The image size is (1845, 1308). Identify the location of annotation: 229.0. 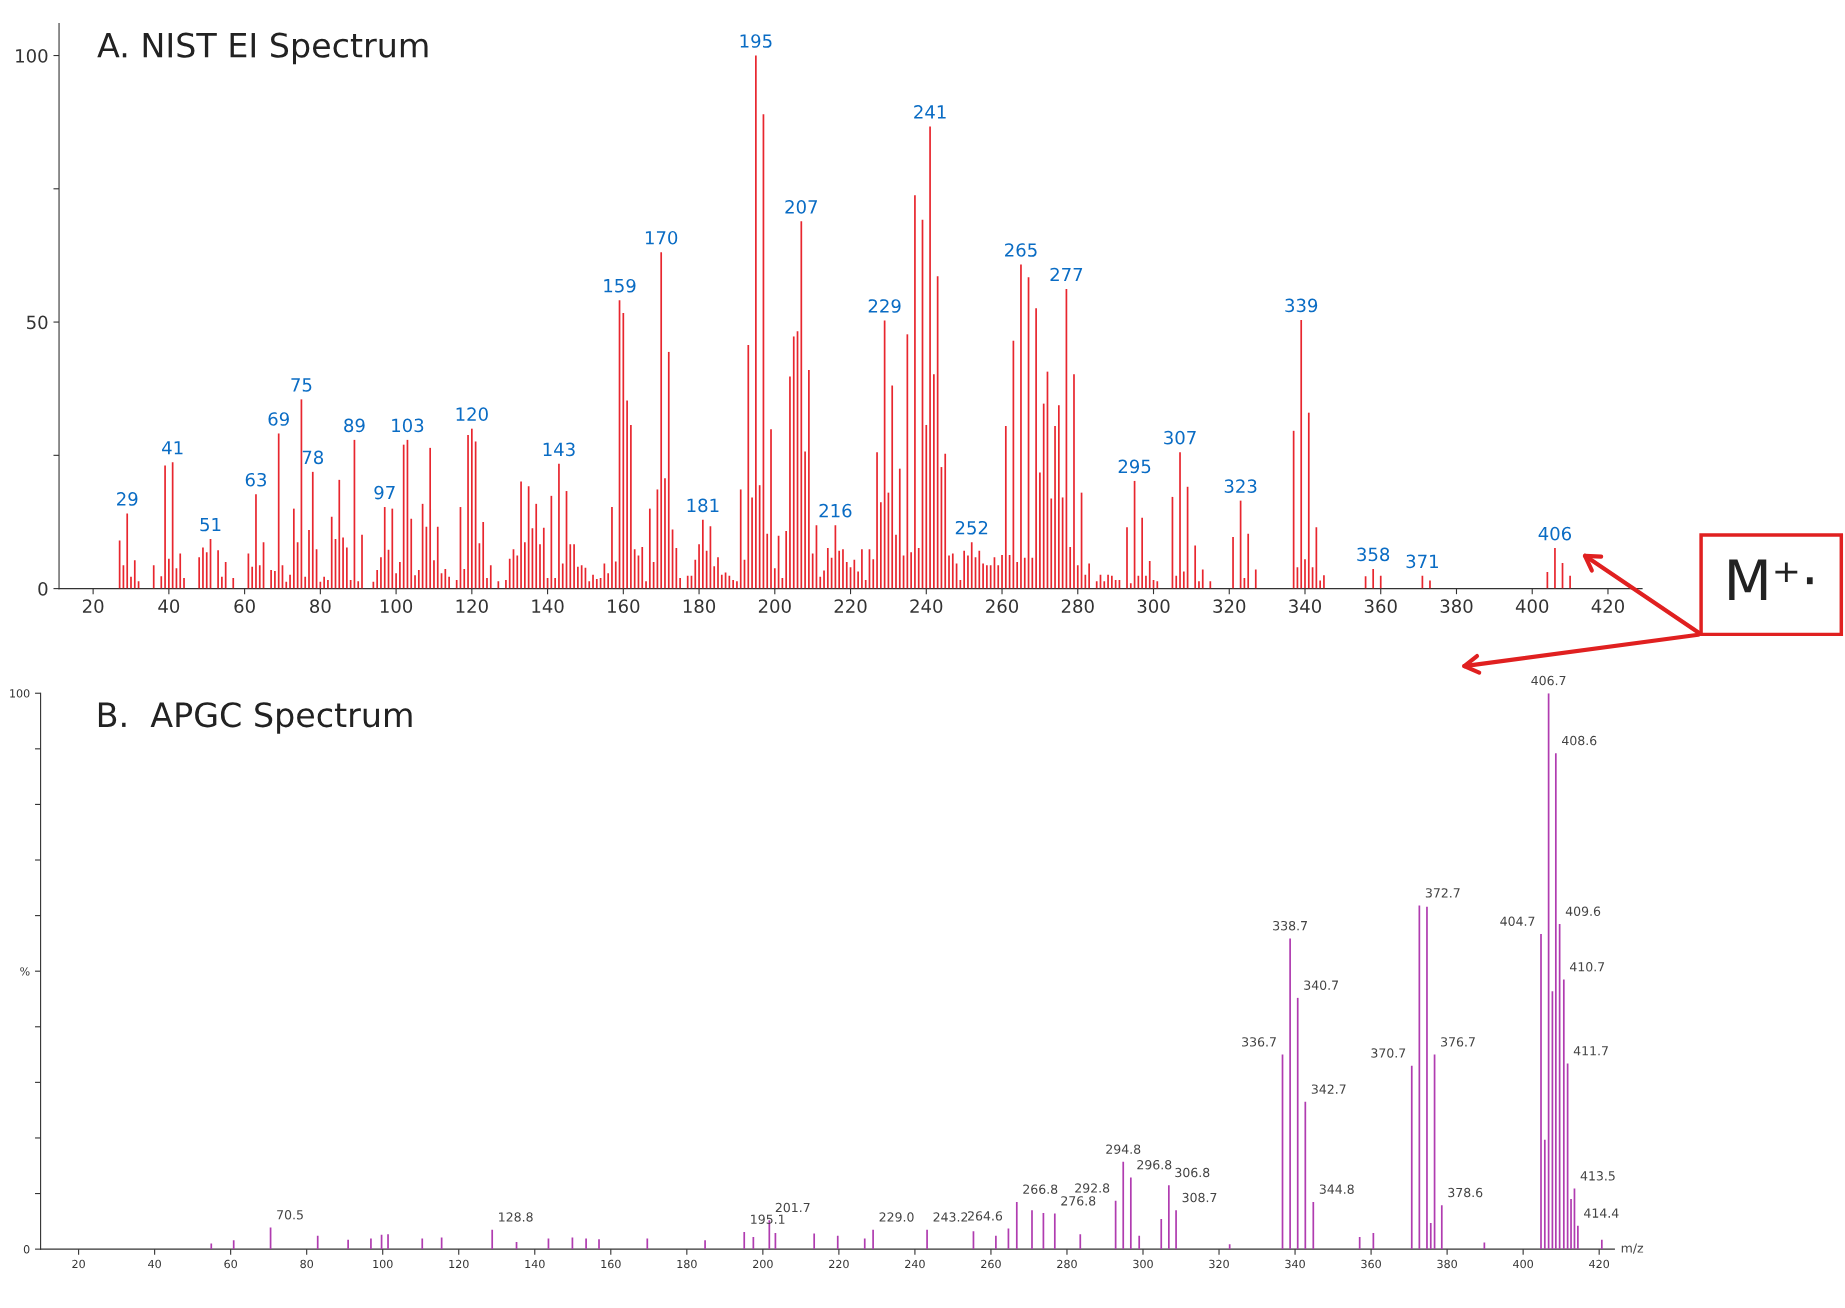
(896, 1217).